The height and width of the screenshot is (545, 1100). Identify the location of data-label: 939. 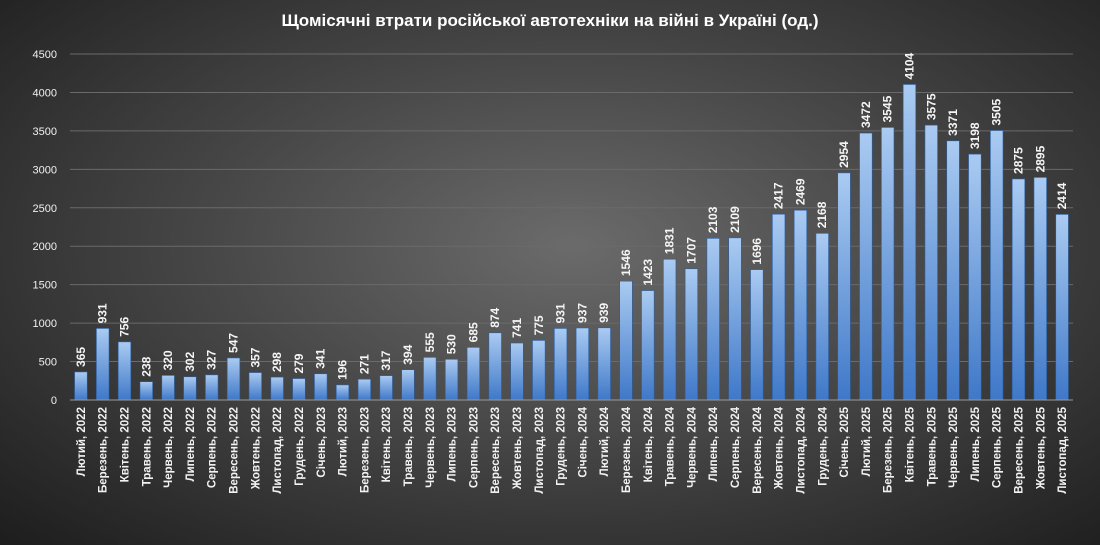
(604, 312).